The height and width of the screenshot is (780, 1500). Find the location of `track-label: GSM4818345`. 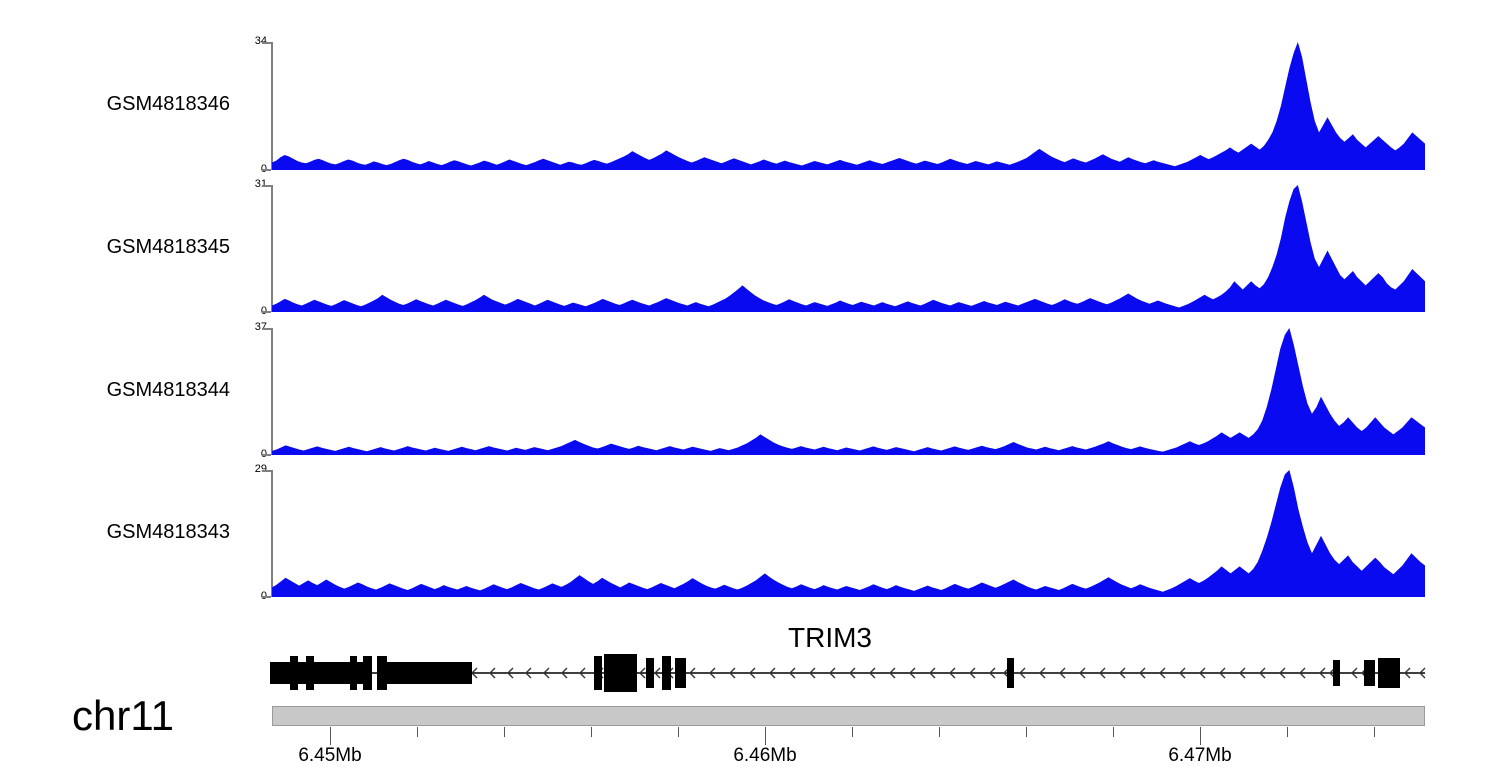

track-label: GSM4818345 is located at coordinates (168, 246).